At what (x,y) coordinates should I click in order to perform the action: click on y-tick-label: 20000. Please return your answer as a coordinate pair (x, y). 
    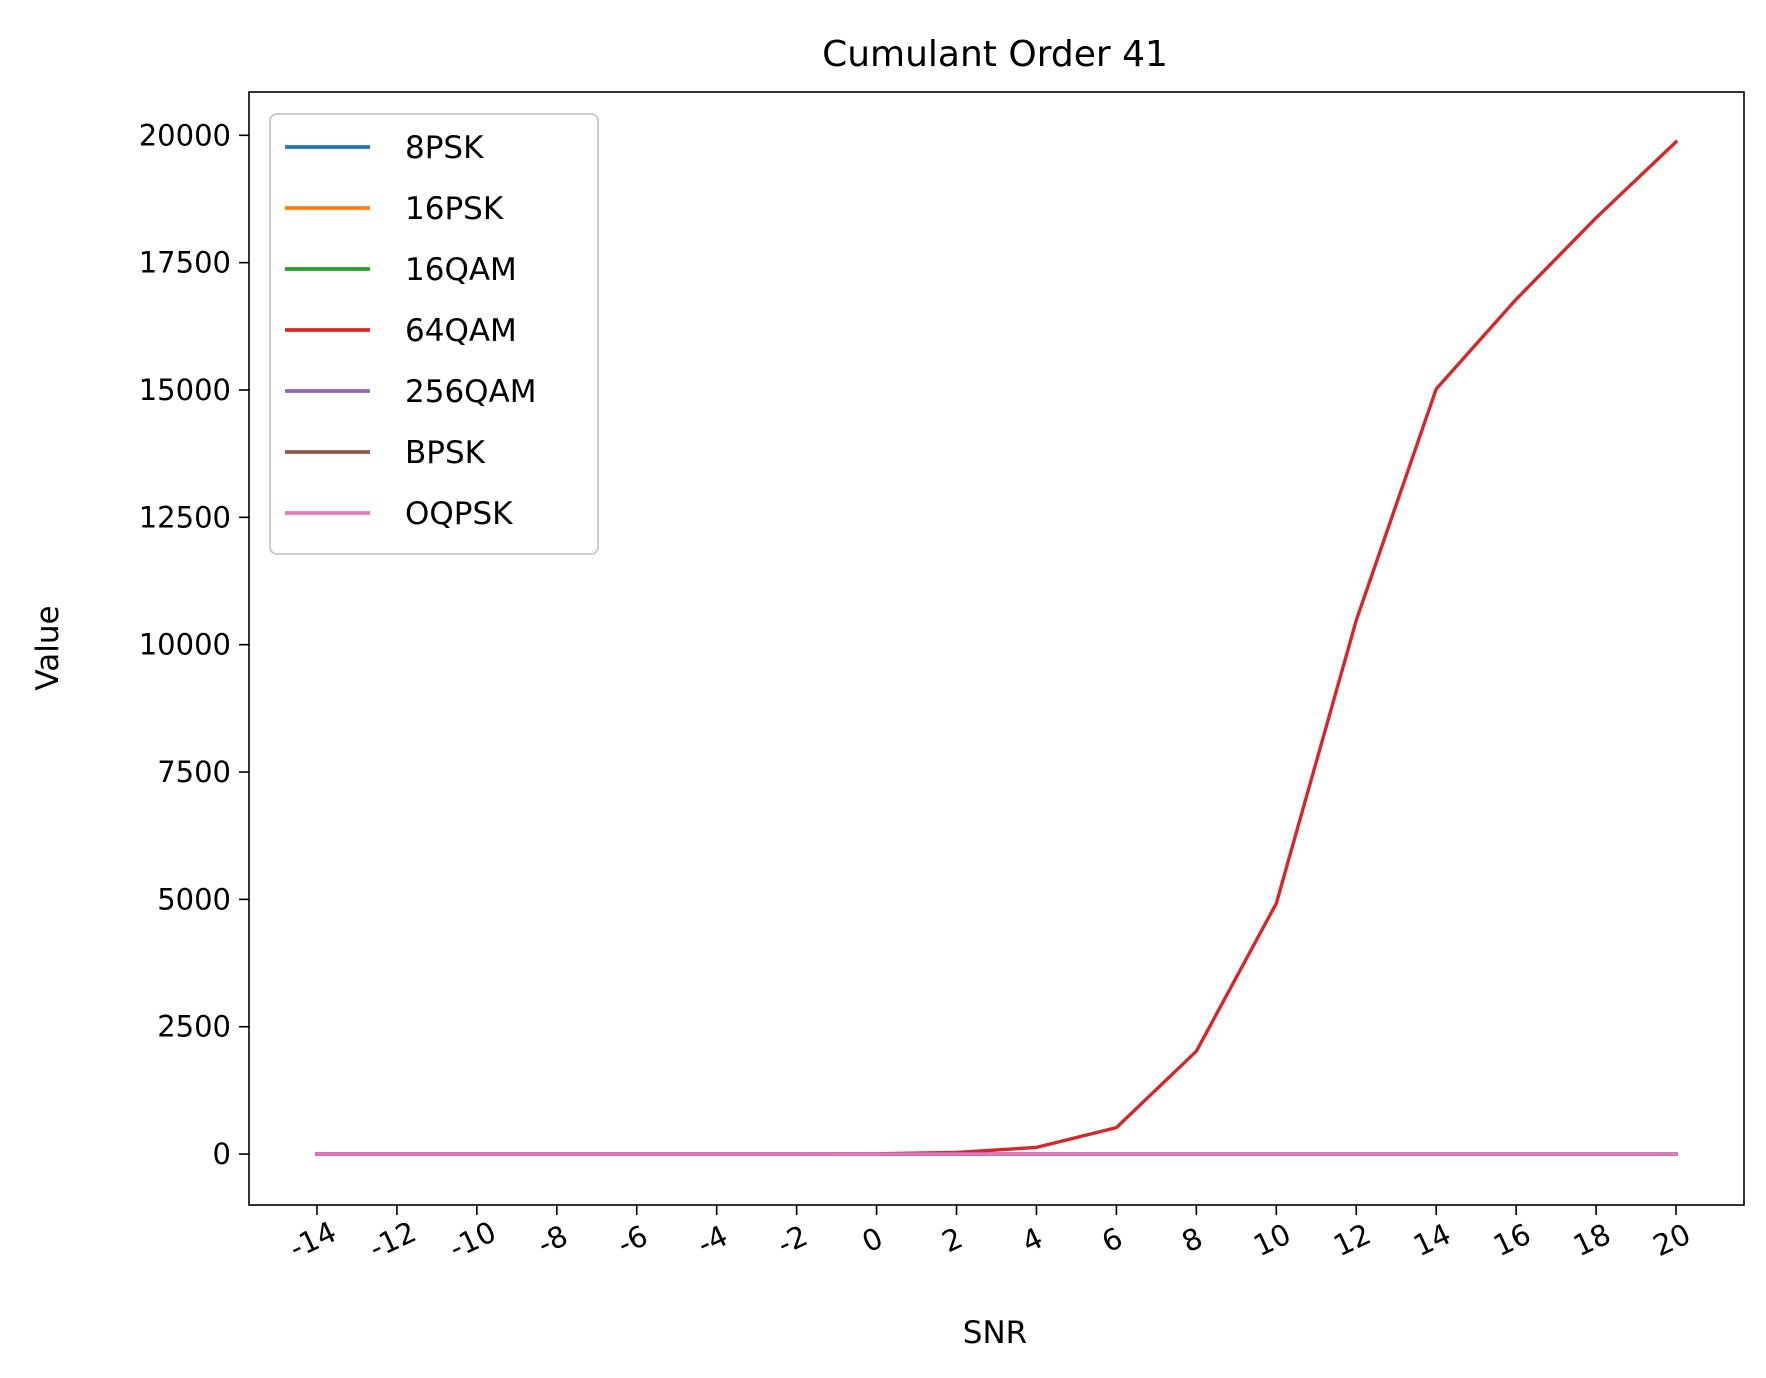
    Looking at the image, I should click on (185, 135).